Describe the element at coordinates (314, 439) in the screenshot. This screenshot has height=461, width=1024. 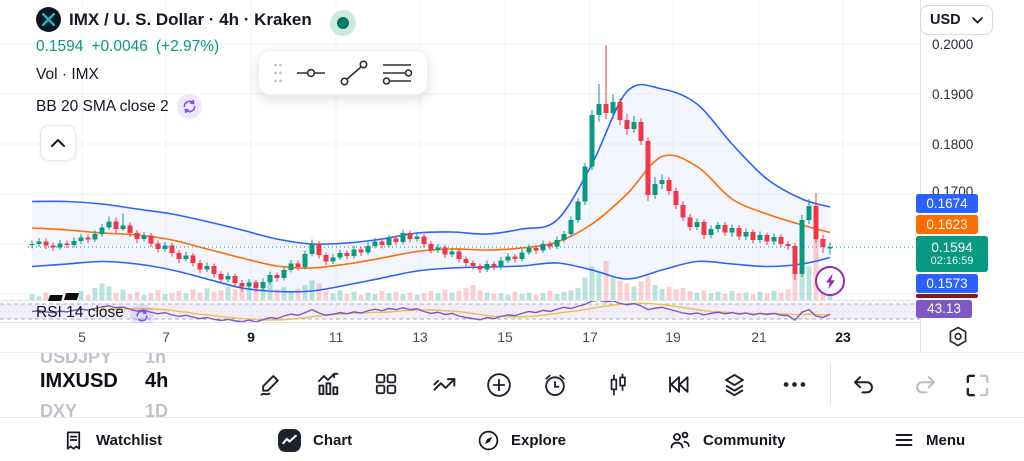
I see `nav-chart: Chart` at that location.